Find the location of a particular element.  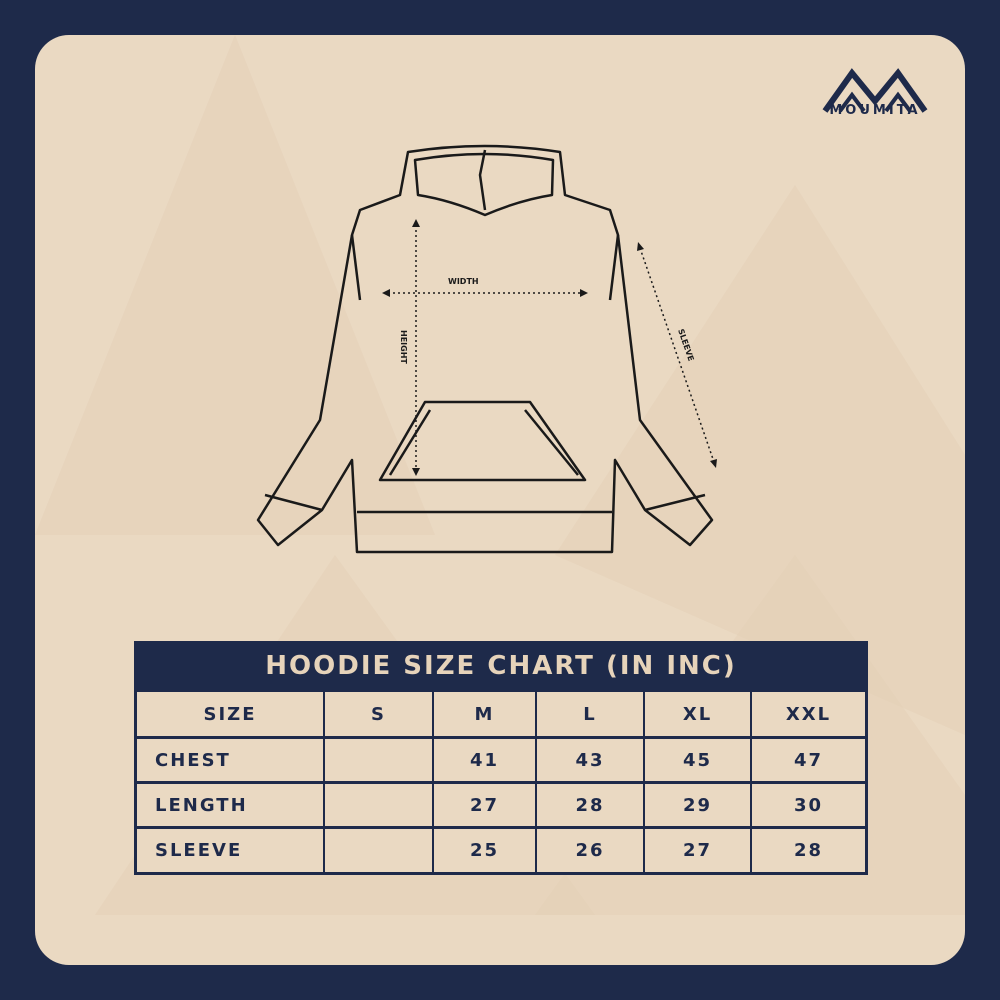

table-cell: 47 is located at coordinates (808, 760).